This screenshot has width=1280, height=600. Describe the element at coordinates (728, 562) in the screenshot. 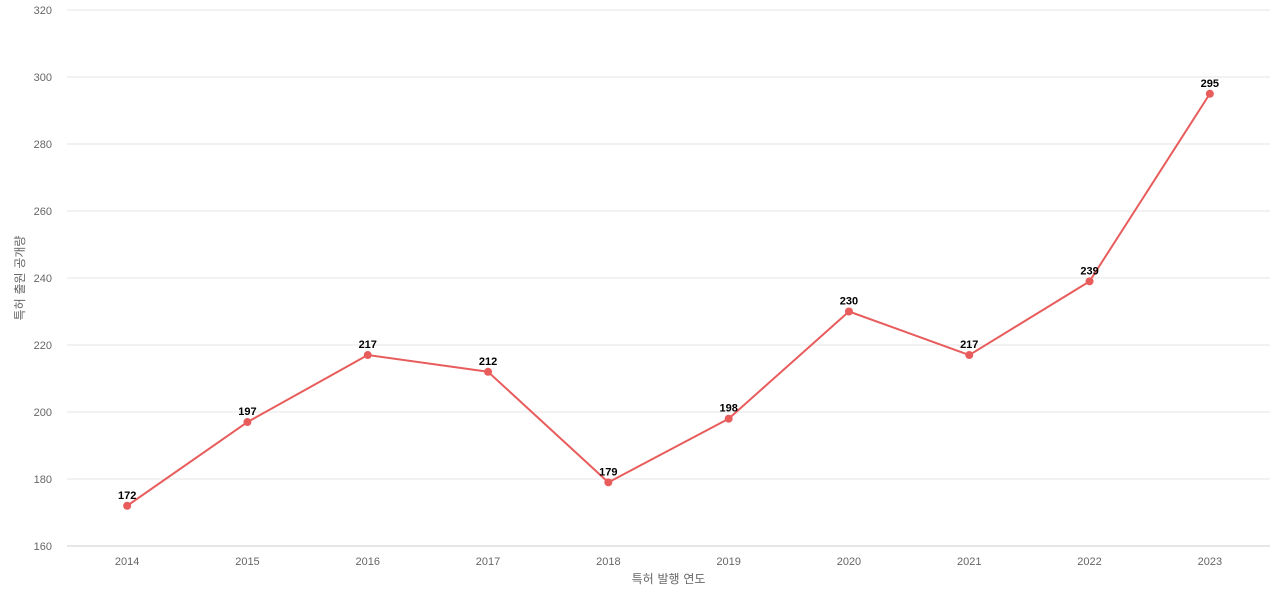

I see `x-tick-label: 2019` at that location.